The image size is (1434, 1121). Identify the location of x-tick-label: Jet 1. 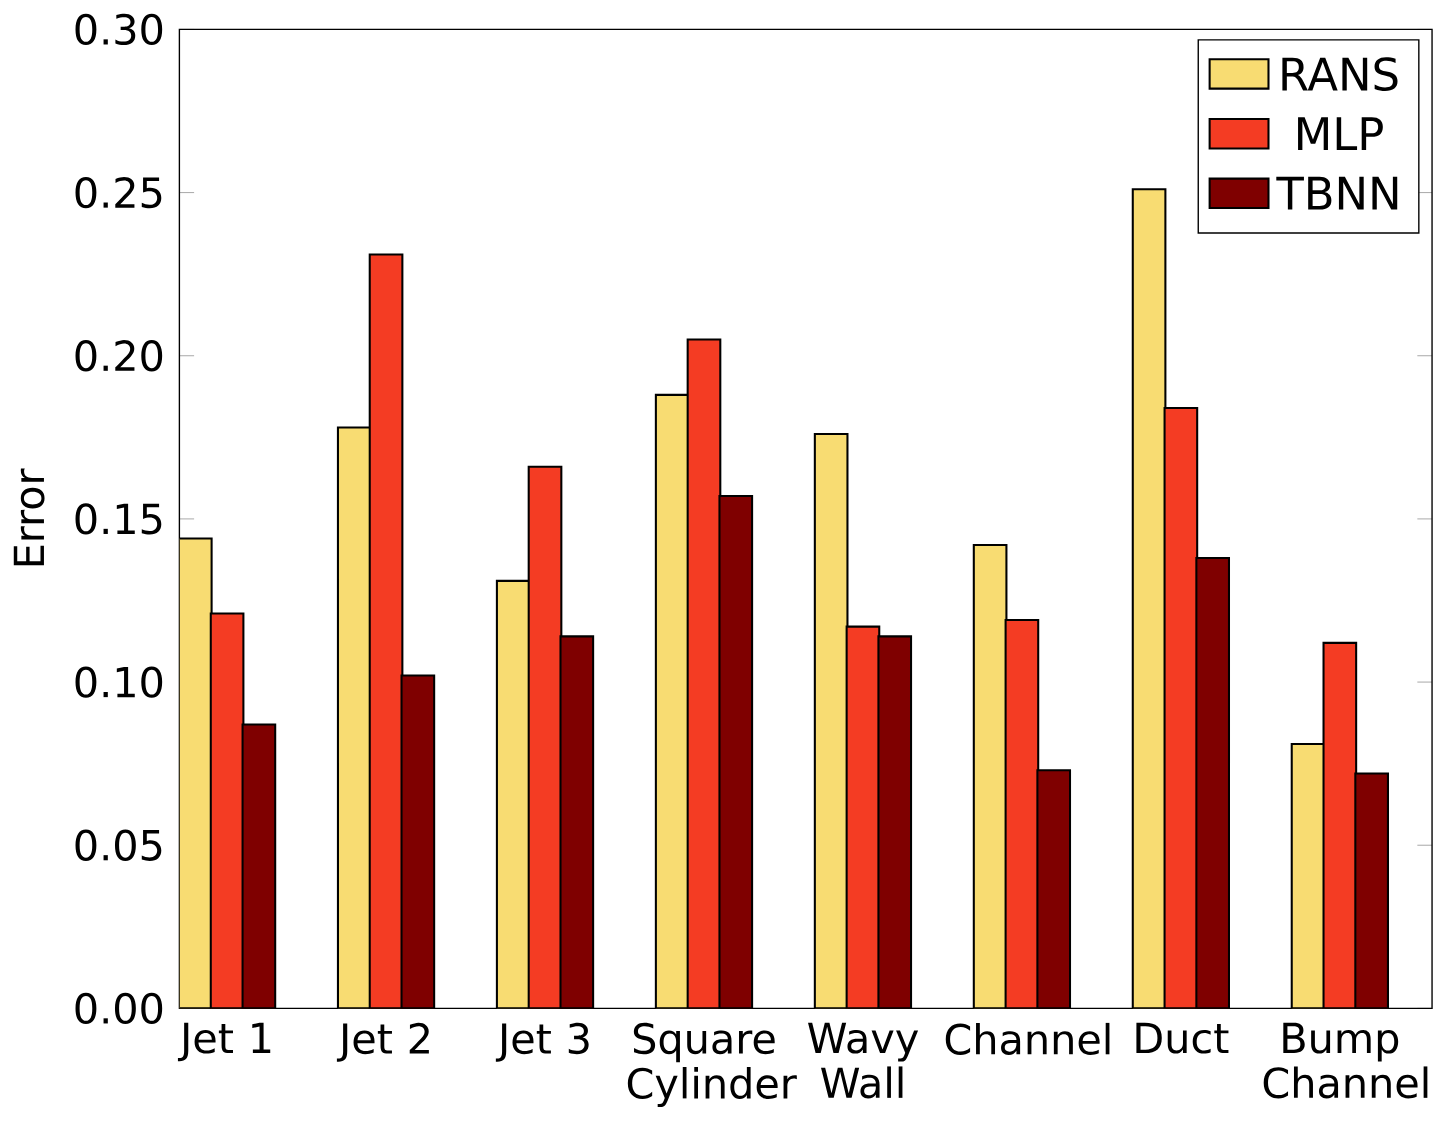
(224, 1042).